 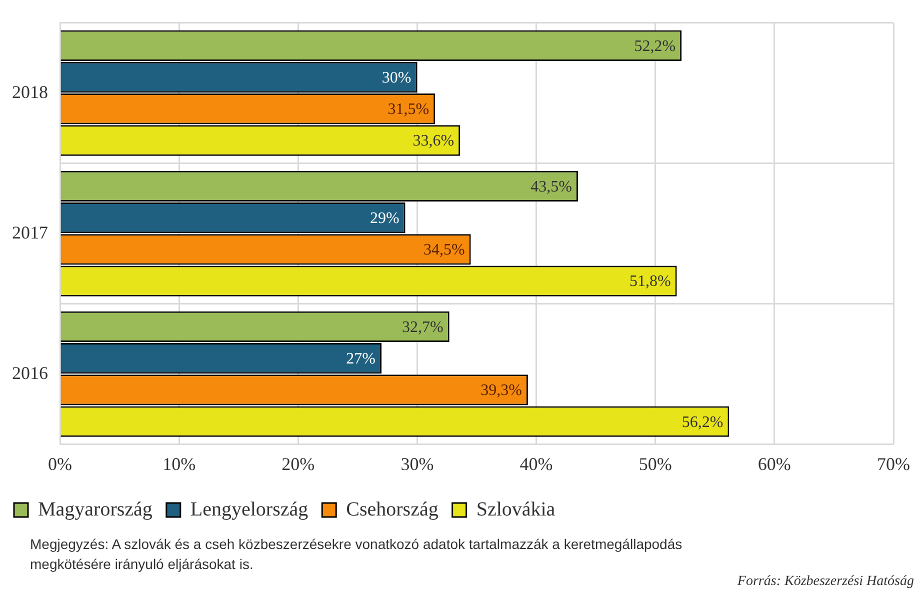 What do you see at coordinates (655, 464) in the screenshot?
I see `x-tick-label: 50%` at bounding box center [655, 464].